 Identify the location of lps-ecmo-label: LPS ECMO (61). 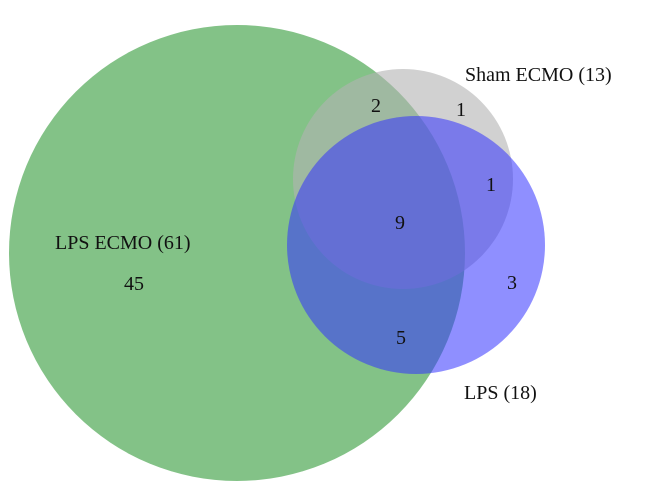
(123, 243).